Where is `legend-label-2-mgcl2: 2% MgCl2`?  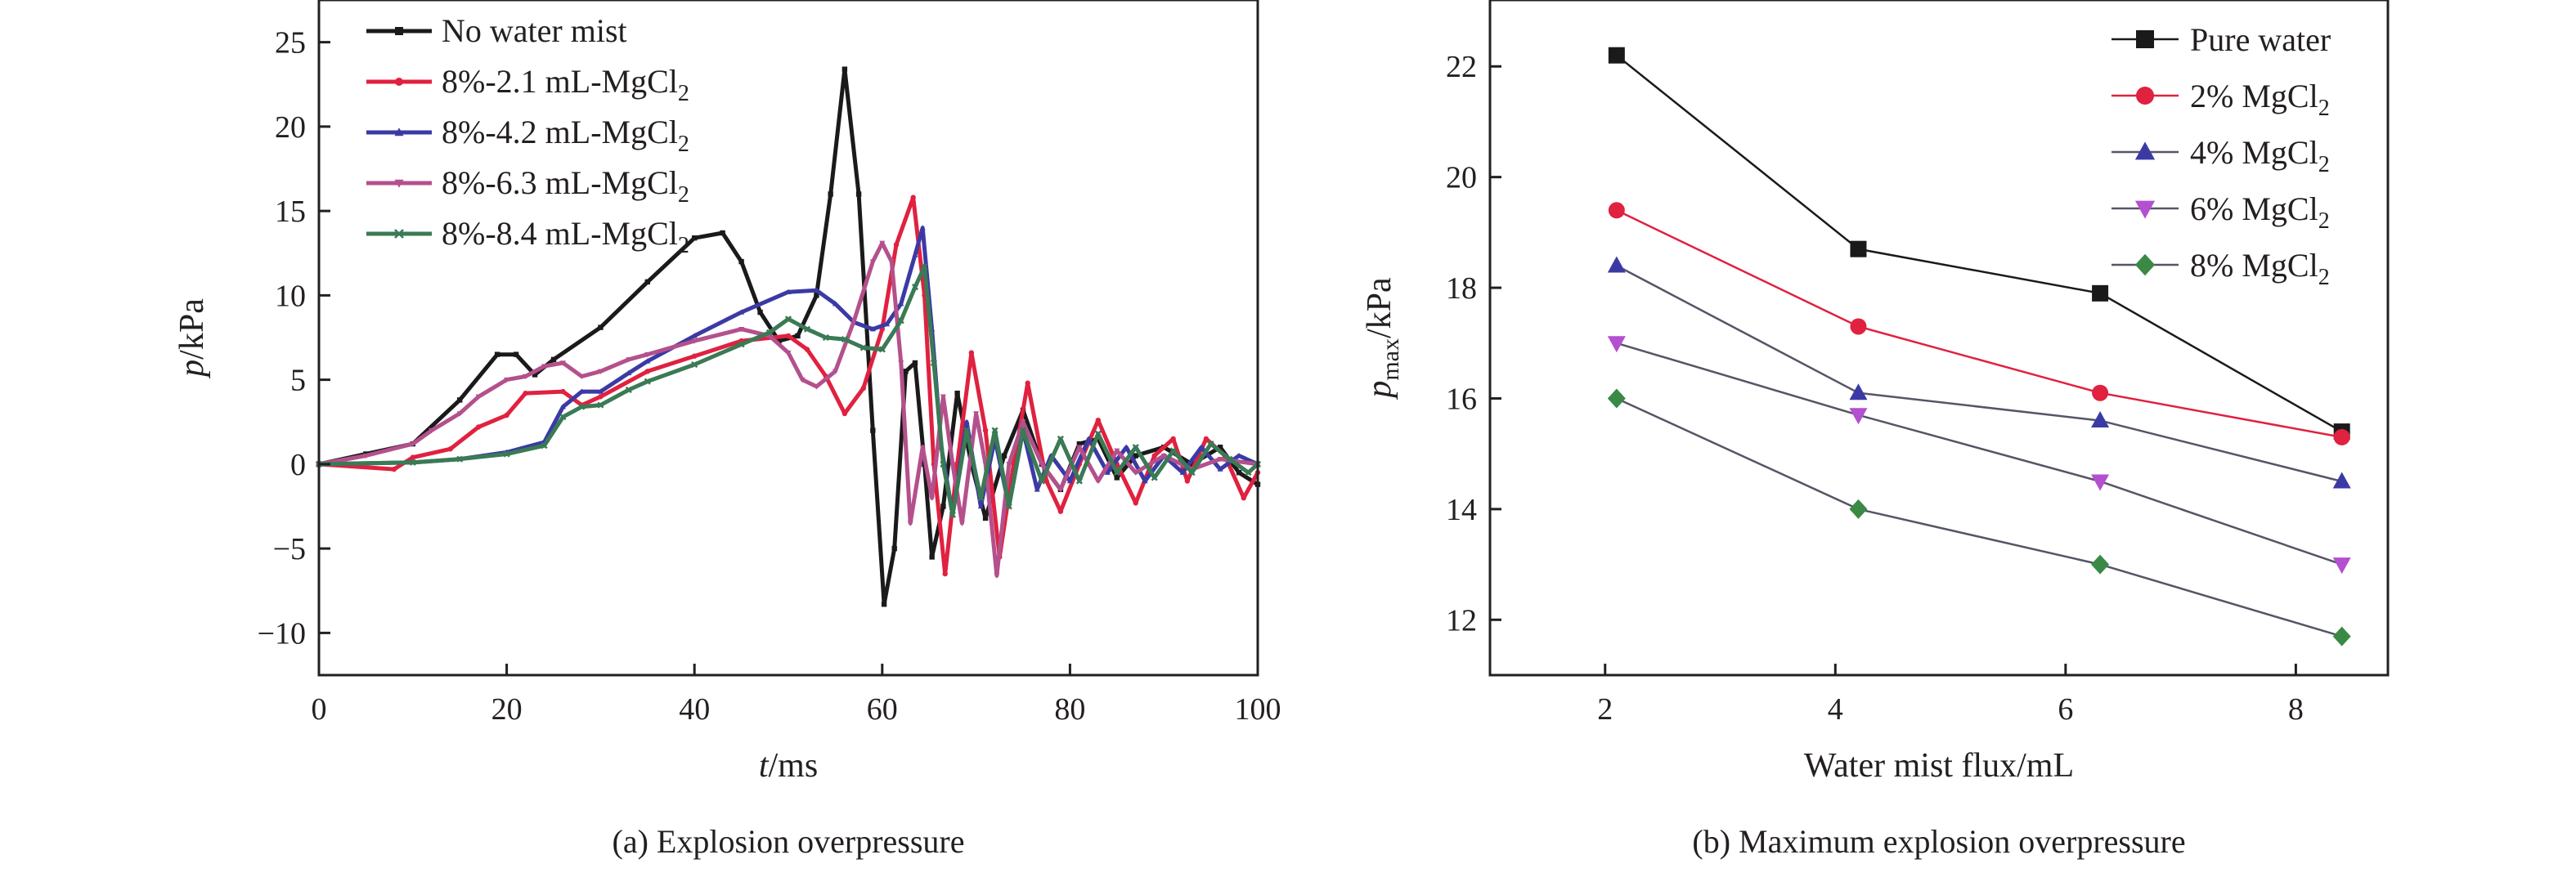 legend-label-2-mgcl2: 2% MgCl2 is located at coordinates (2260, 99).